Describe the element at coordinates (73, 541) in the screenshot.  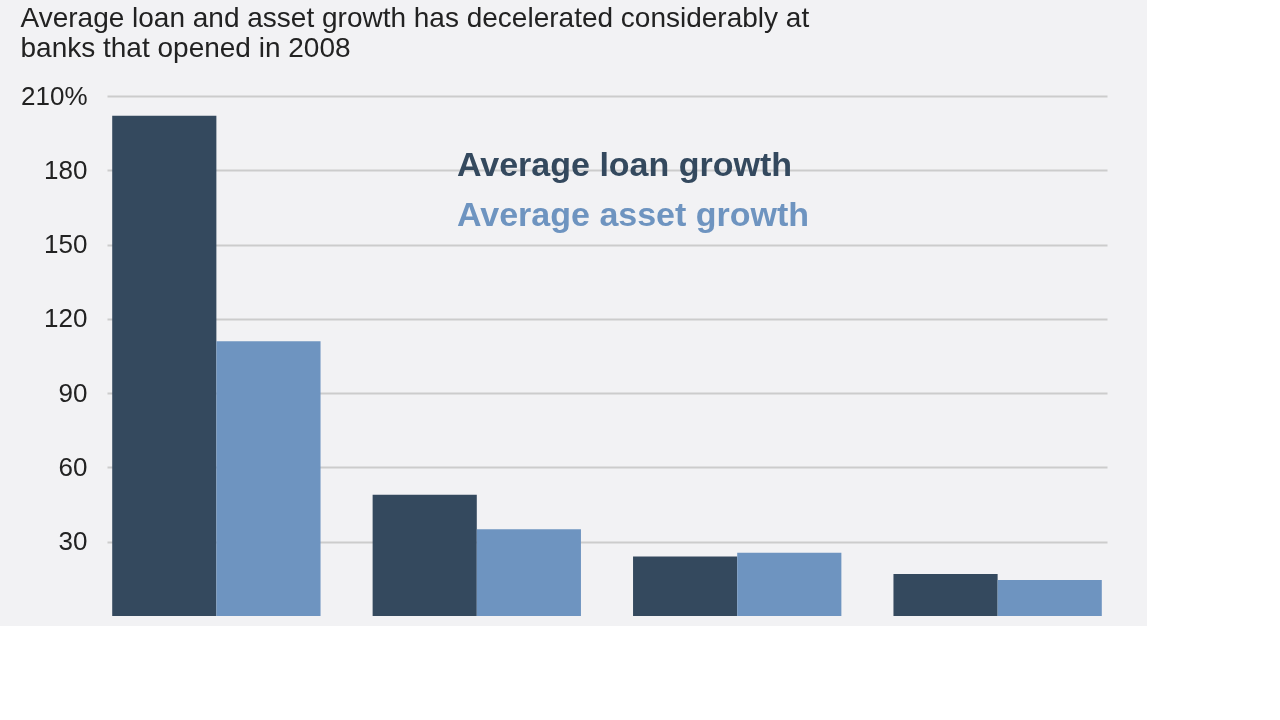
I see `y-tick-label: 30` at that location.